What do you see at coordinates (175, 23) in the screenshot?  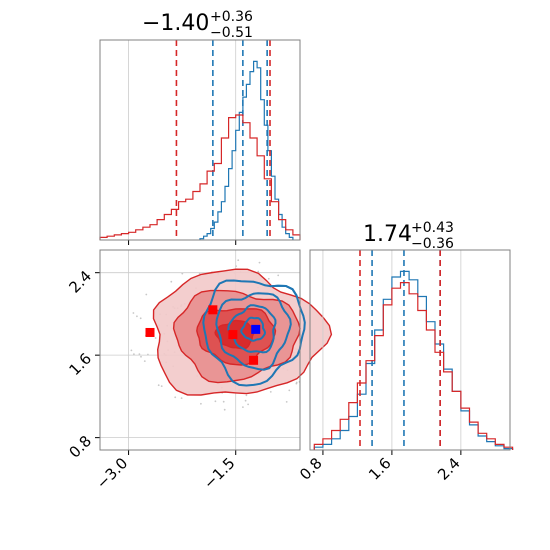 I see `top-left-title-main: −1.40` at bounding box center [175, 23].